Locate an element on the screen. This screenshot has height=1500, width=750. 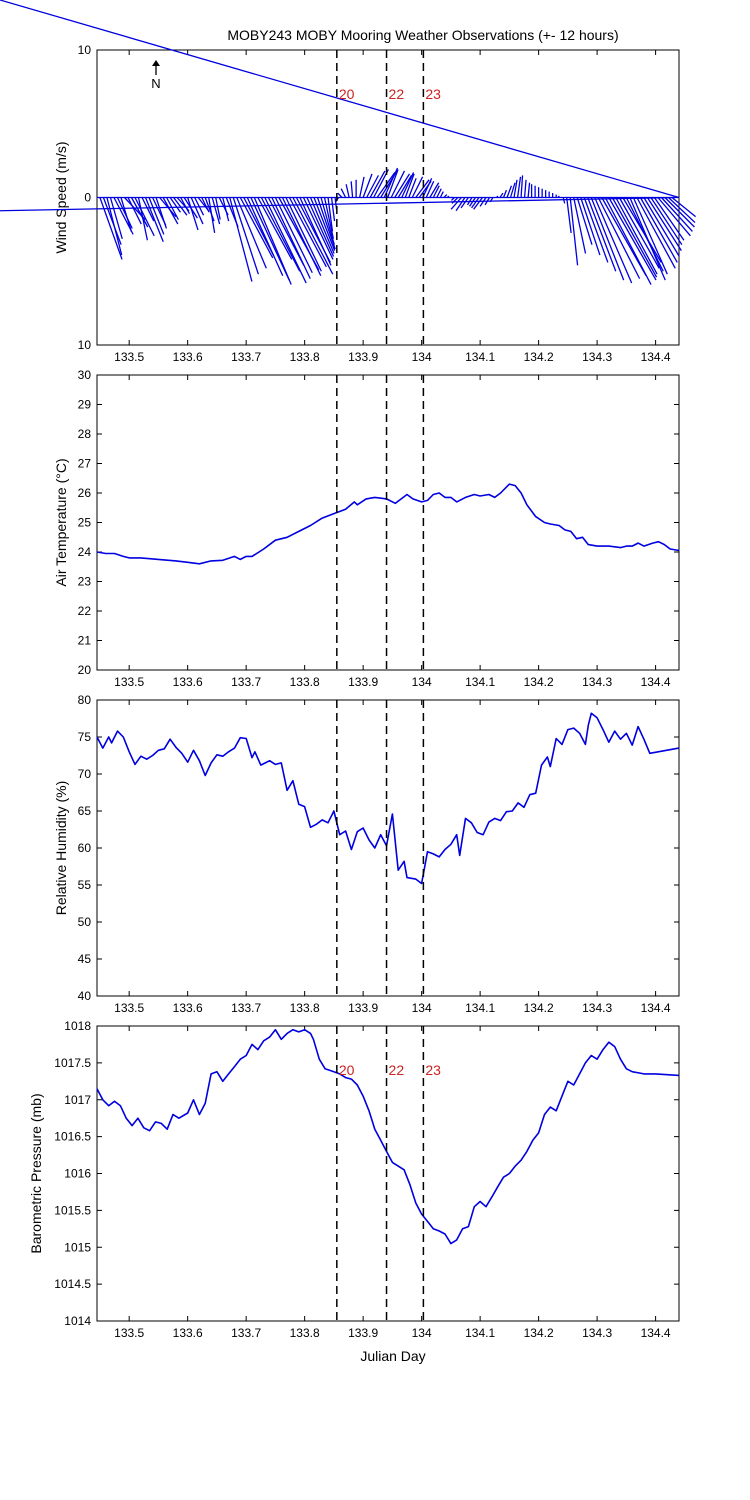
humidity-xtick-label: 134 is located at coordinates (422, 1008).